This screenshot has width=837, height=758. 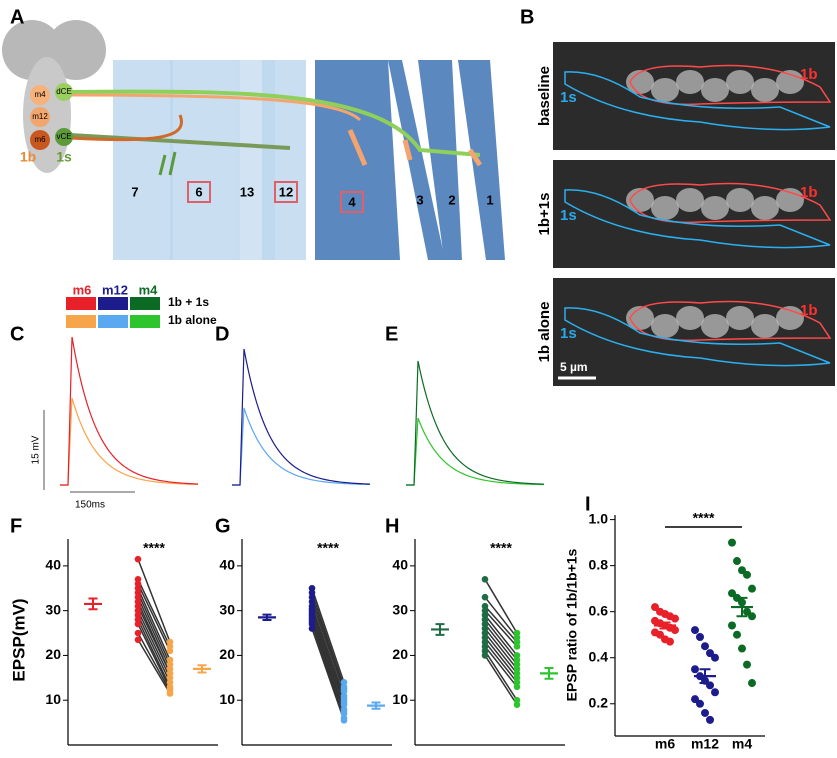 I want to click on panel-label: G, so click(x=223, y=526).